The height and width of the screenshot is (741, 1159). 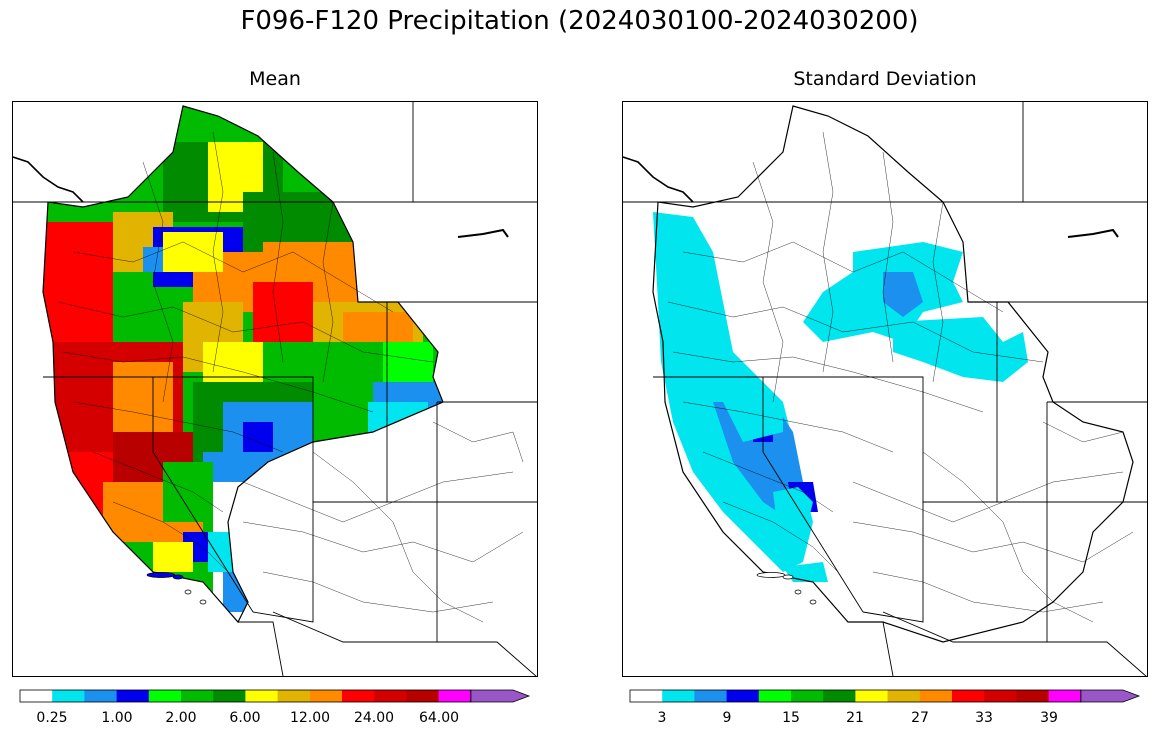 I want to click on stddev-colorbar, so click(x=889, y=696).